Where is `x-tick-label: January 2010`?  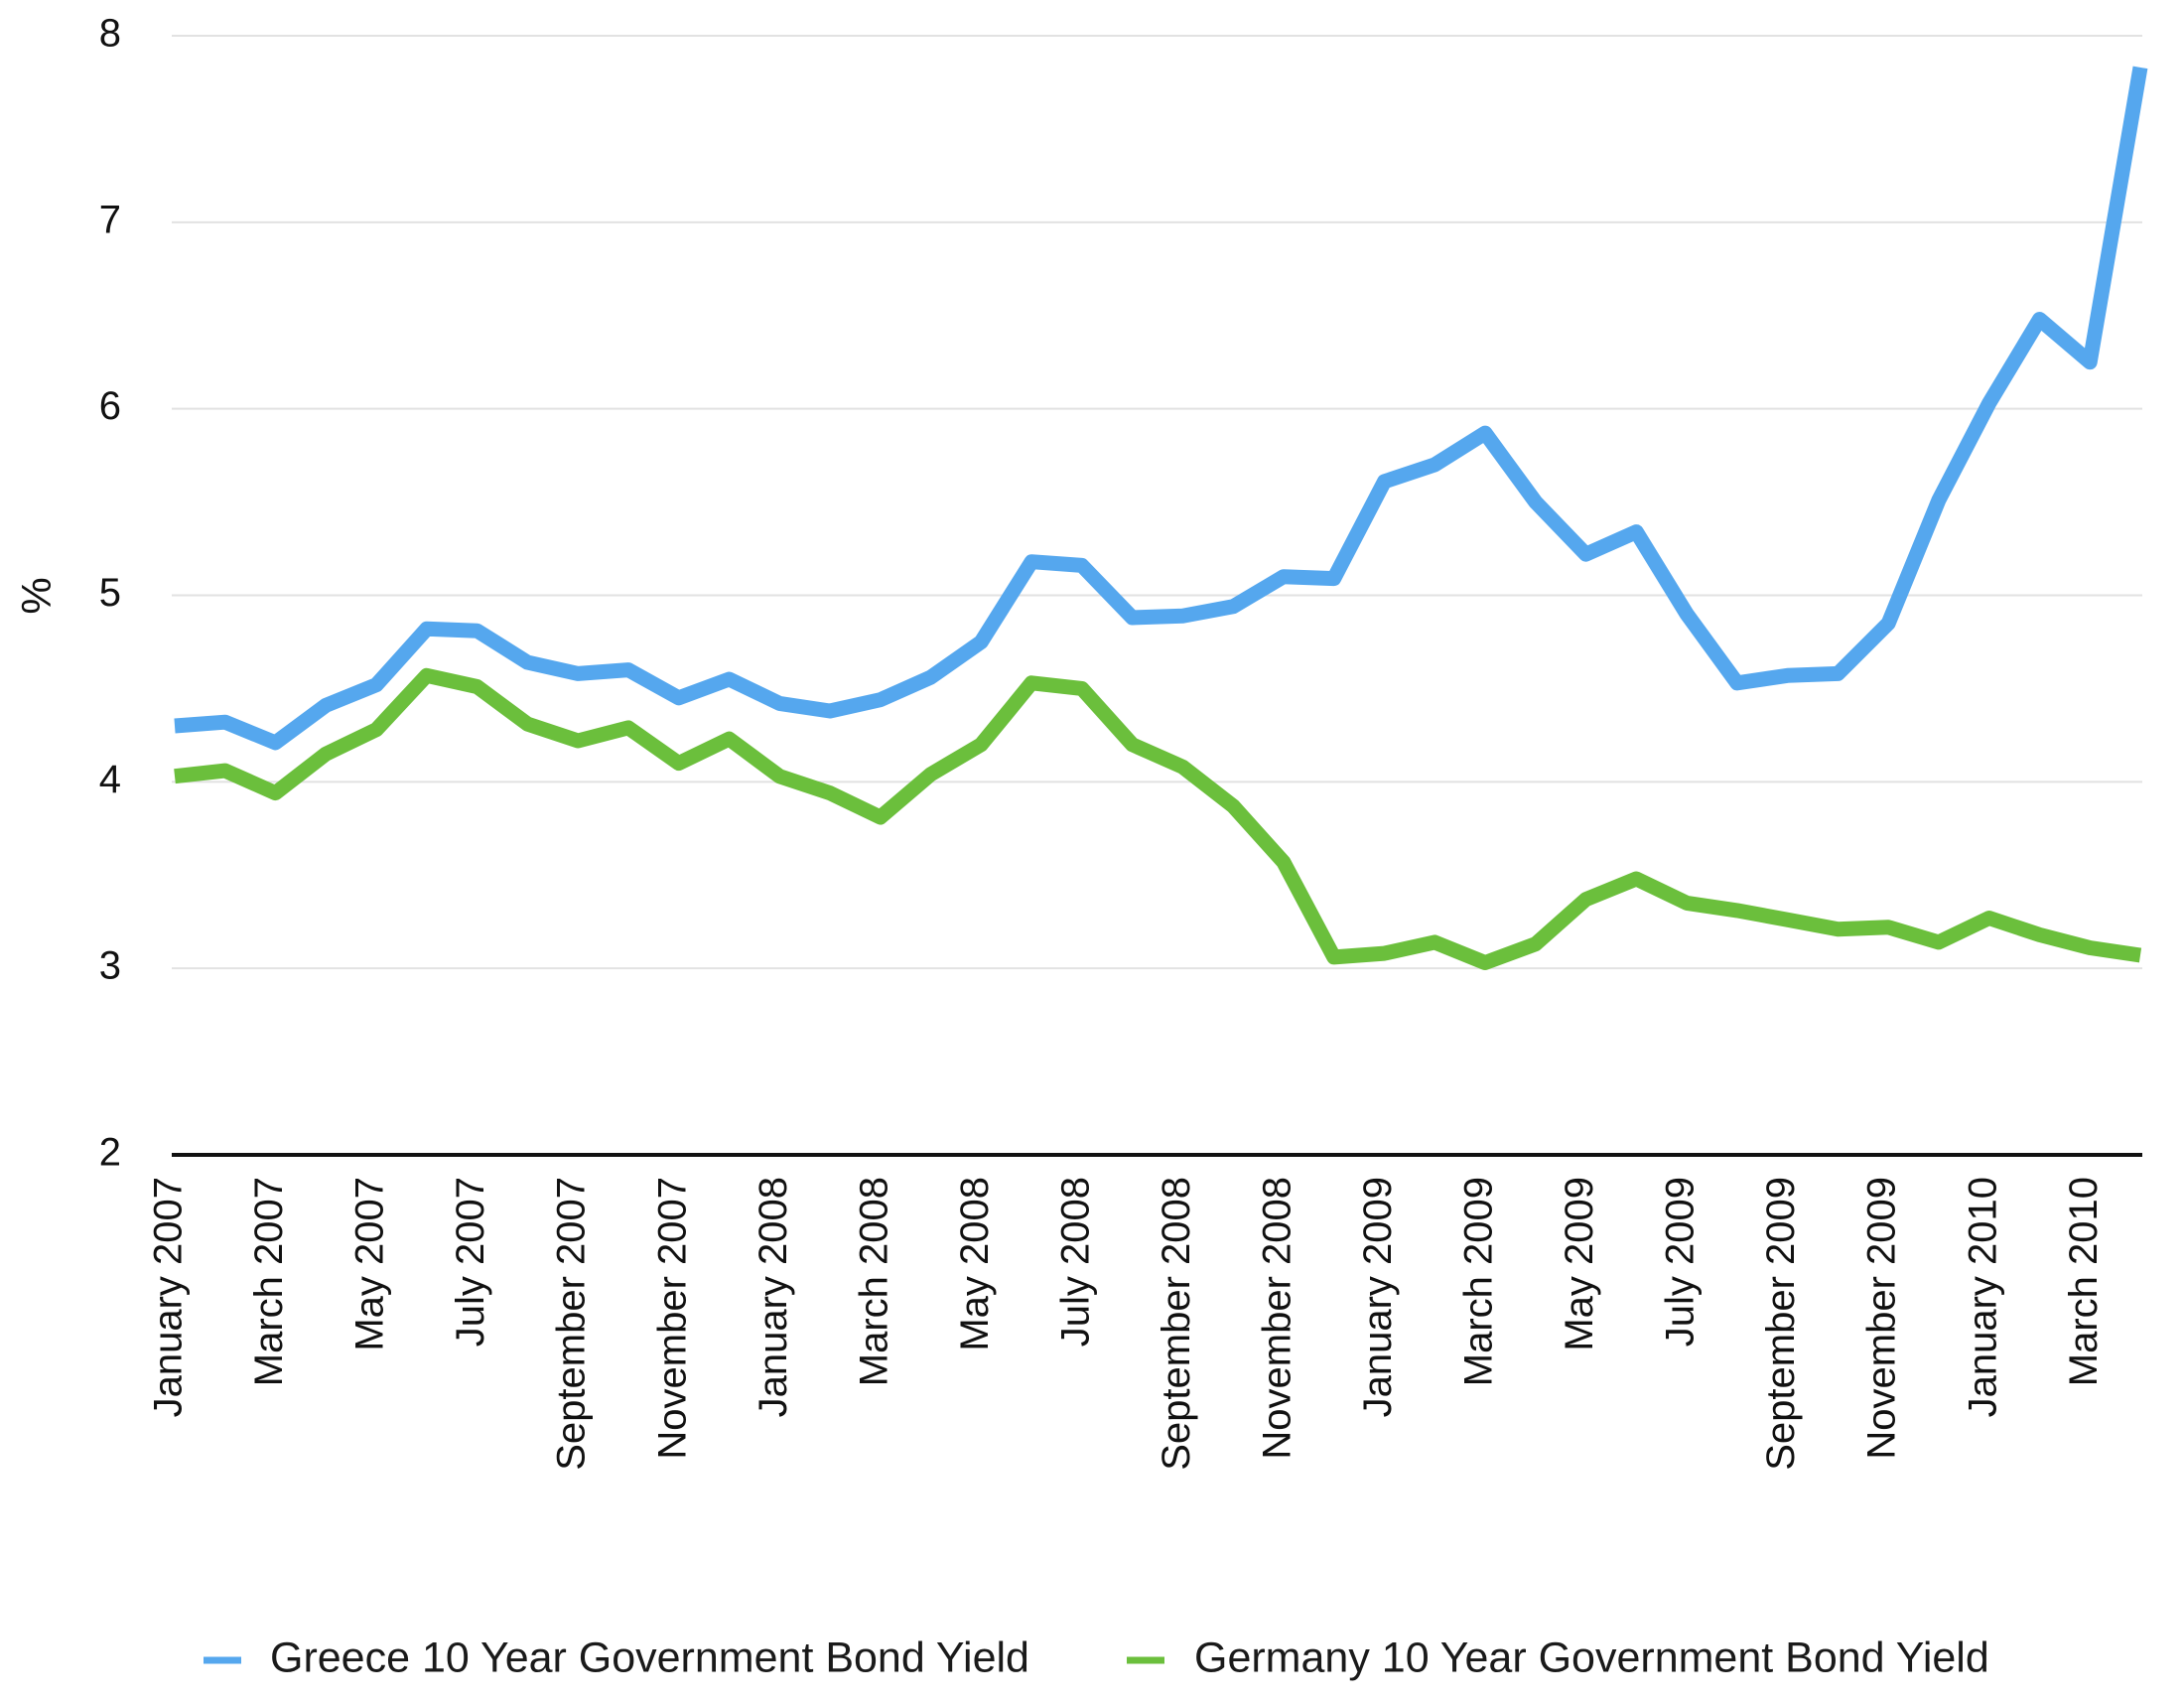
x-tick-label: January 2010 is located at coordinates (1982, 1297).